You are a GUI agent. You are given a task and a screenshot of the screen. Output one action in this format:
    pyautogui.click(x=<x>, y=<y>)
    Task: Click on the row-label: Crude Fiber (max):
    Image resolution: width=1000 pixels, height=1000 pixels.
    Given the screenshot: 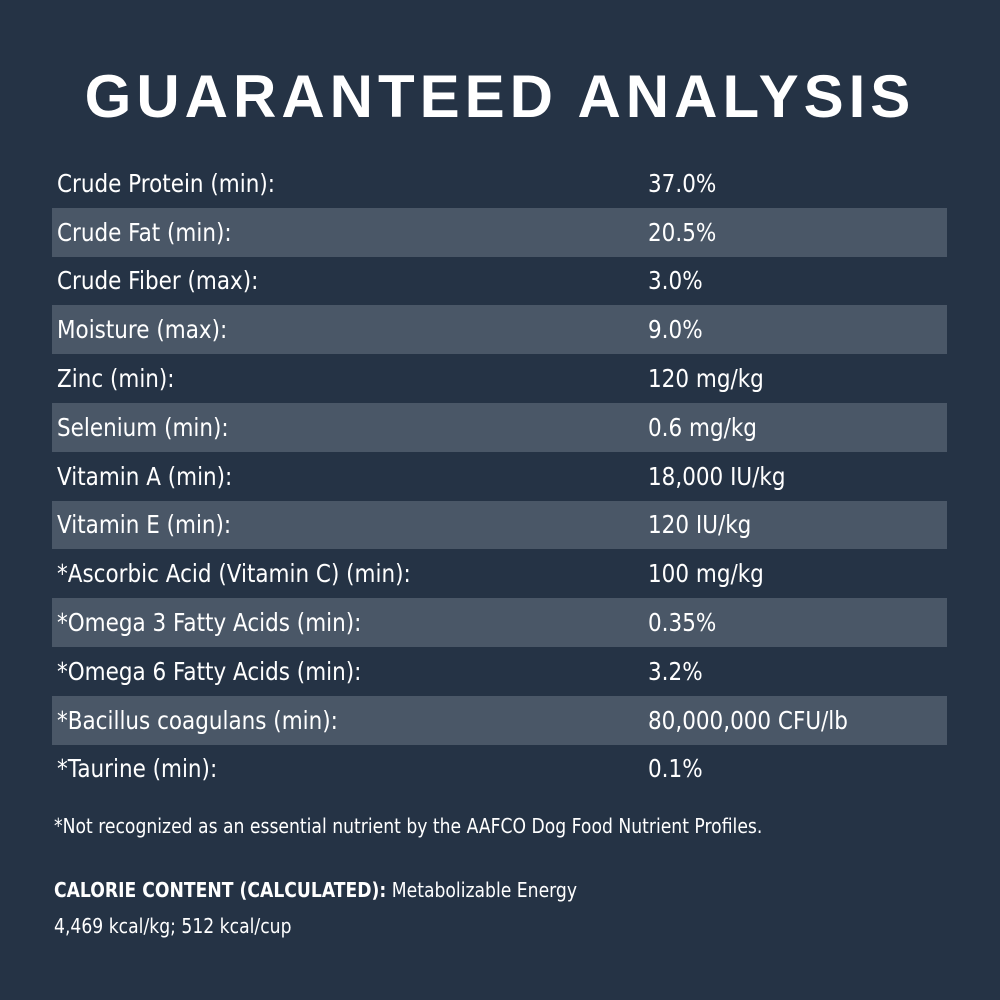 What is the action you would take?
    pyautogui.click(x=158, y=281)
    